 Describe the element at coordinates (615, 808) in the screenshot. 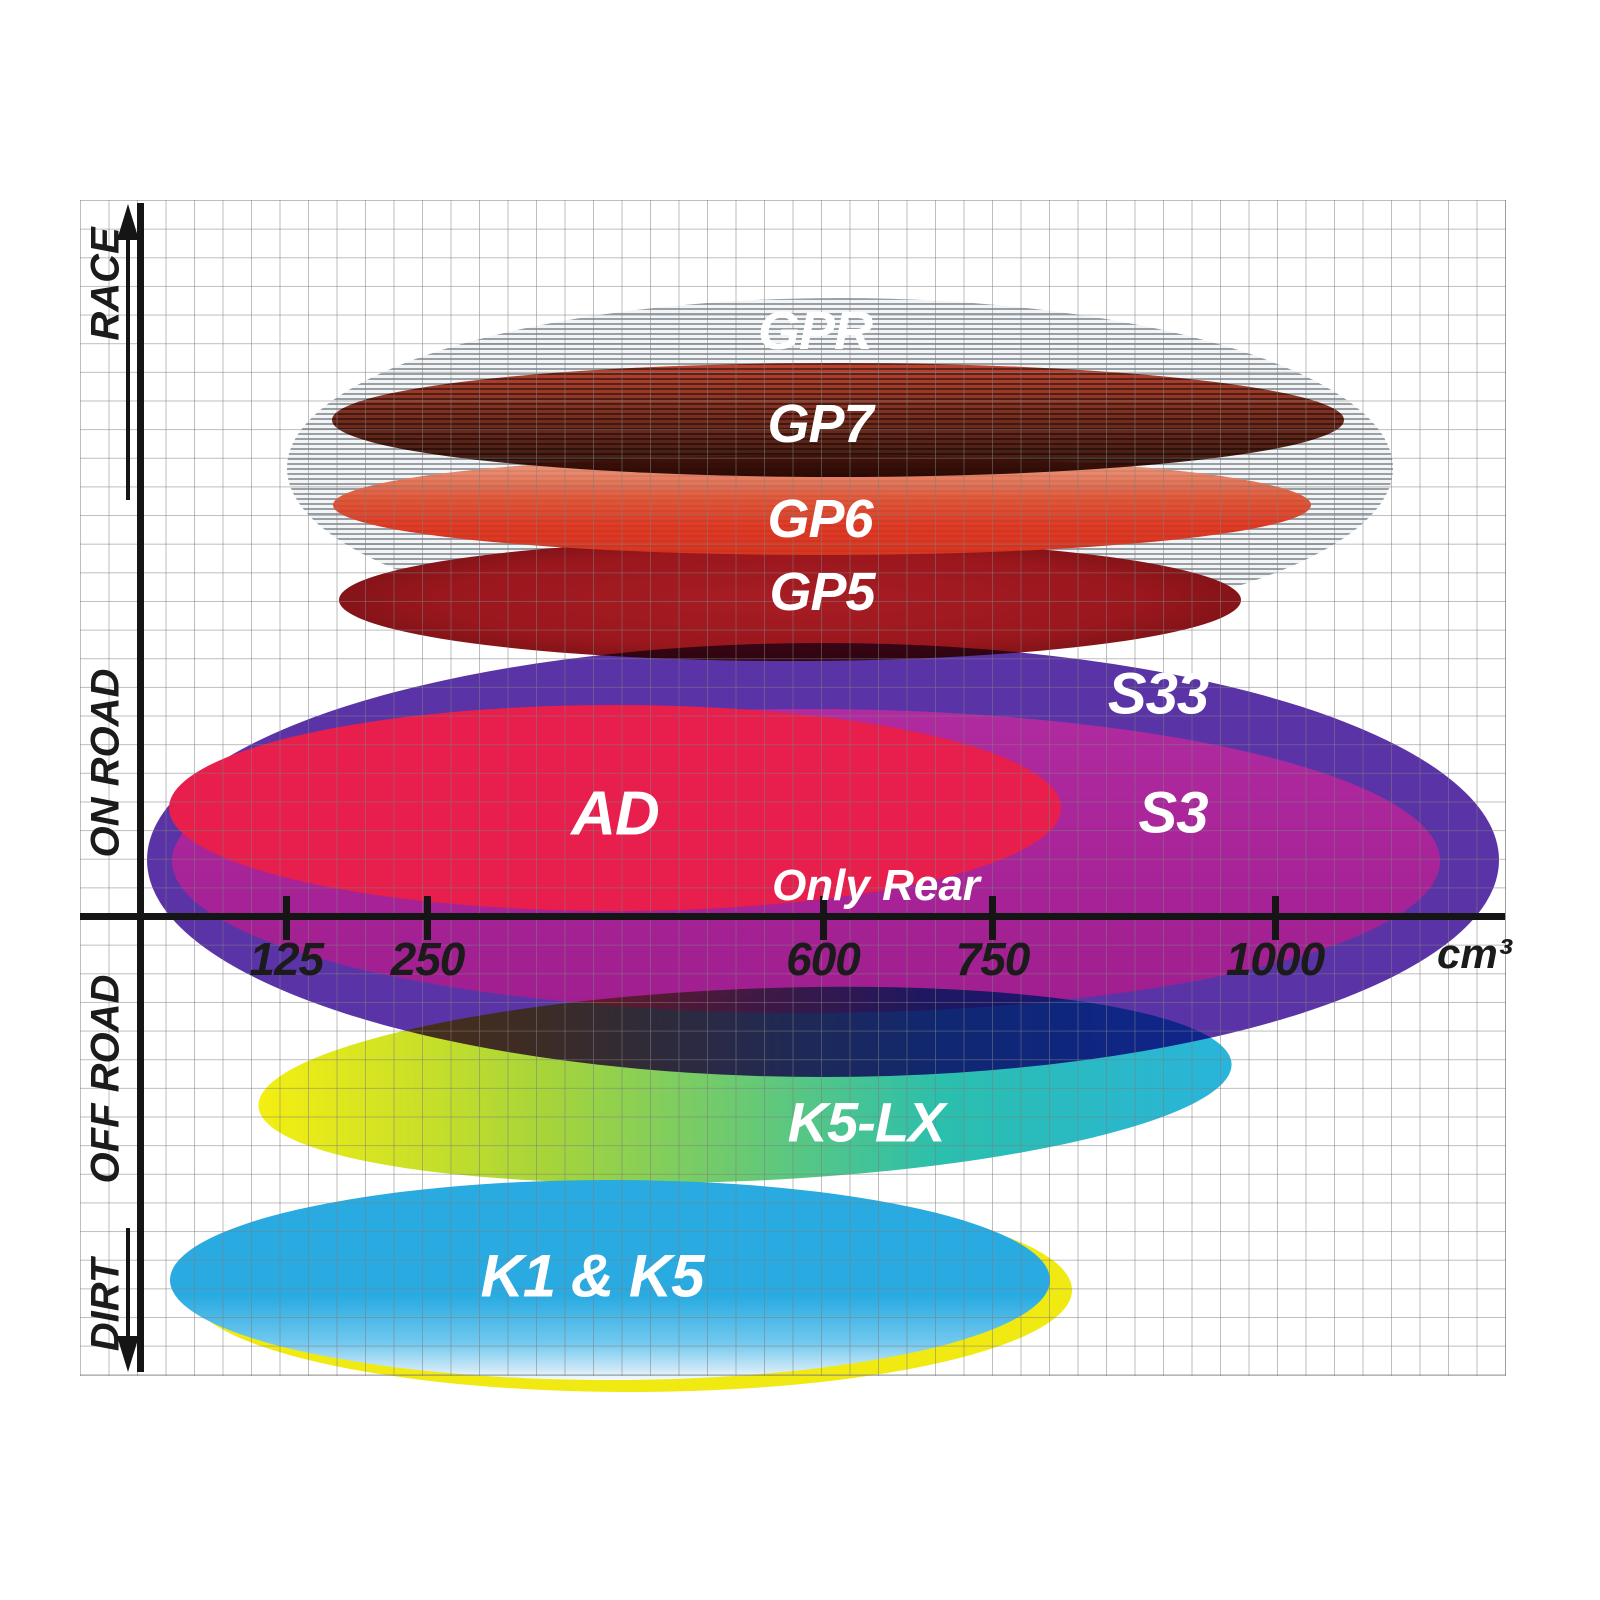

I see `ellipse-ad` at that location.